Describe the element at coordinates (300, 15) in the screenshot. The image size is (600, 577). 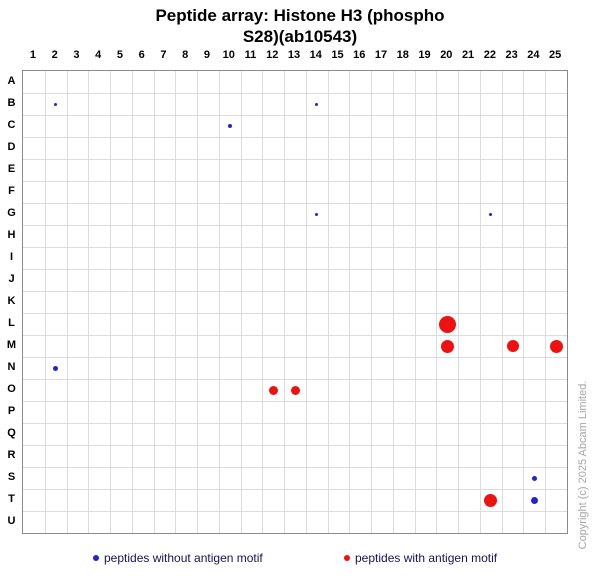
I see `chart-title-line1: Peptide array: Histone H3 (phospho` at that location.